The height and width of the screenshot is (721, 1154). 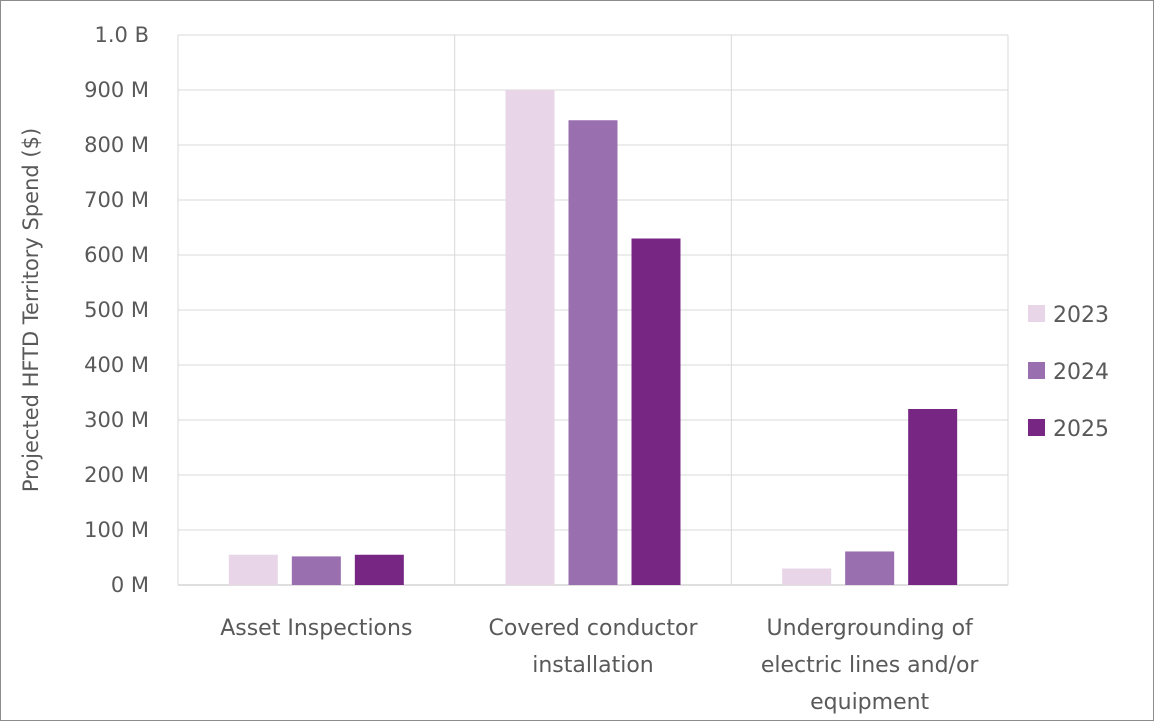 What do you see at coordinates (116, 255) in the screenshot?
I see `y-tick-label: 600 M` at bounding box center [116, 255].